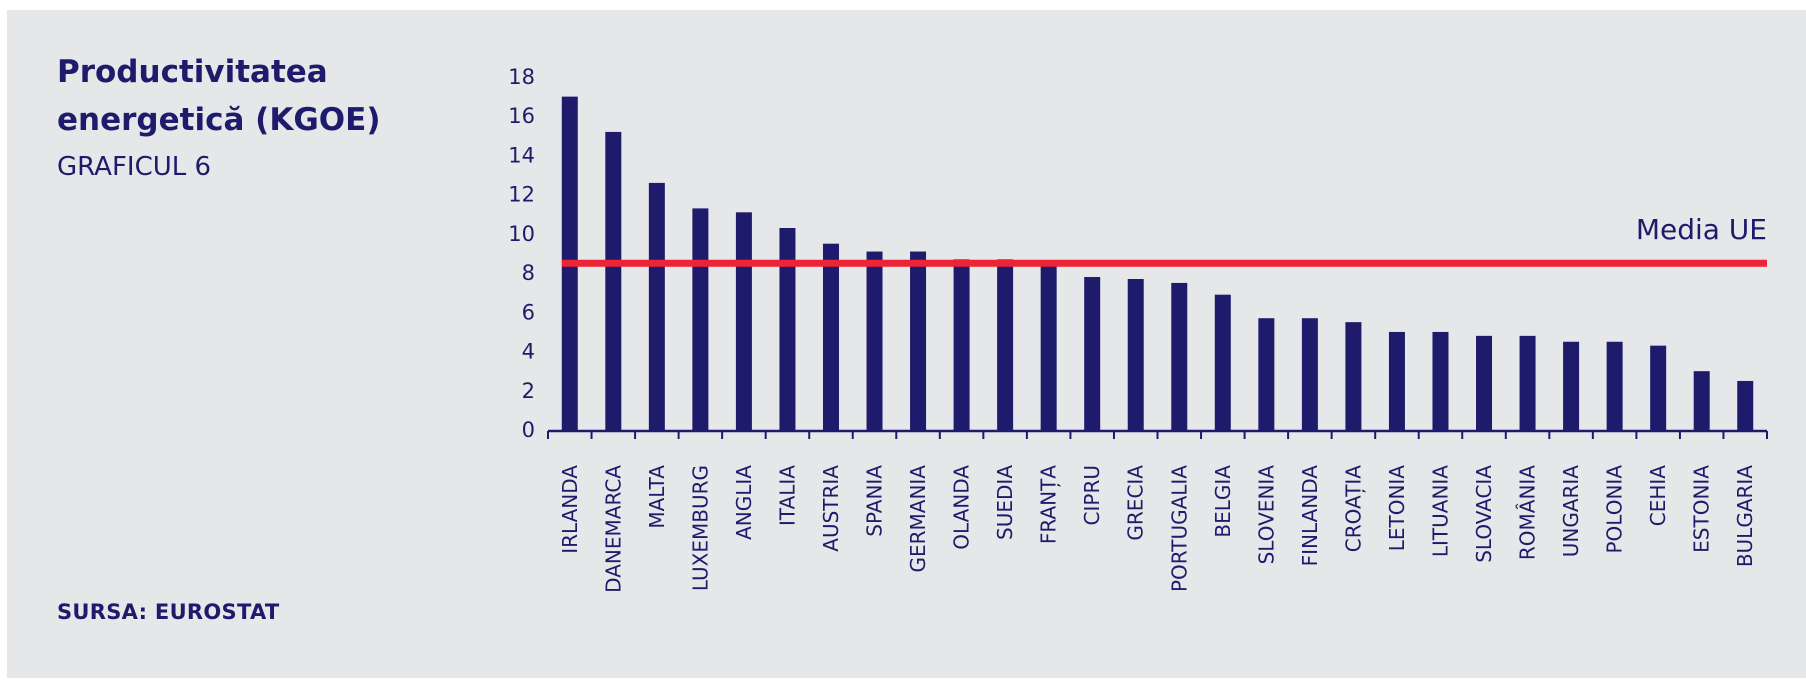 This screenshot has height=690, width=1806. I want to click on x-tick-label: LUXEMBURG, so click(700, 528).